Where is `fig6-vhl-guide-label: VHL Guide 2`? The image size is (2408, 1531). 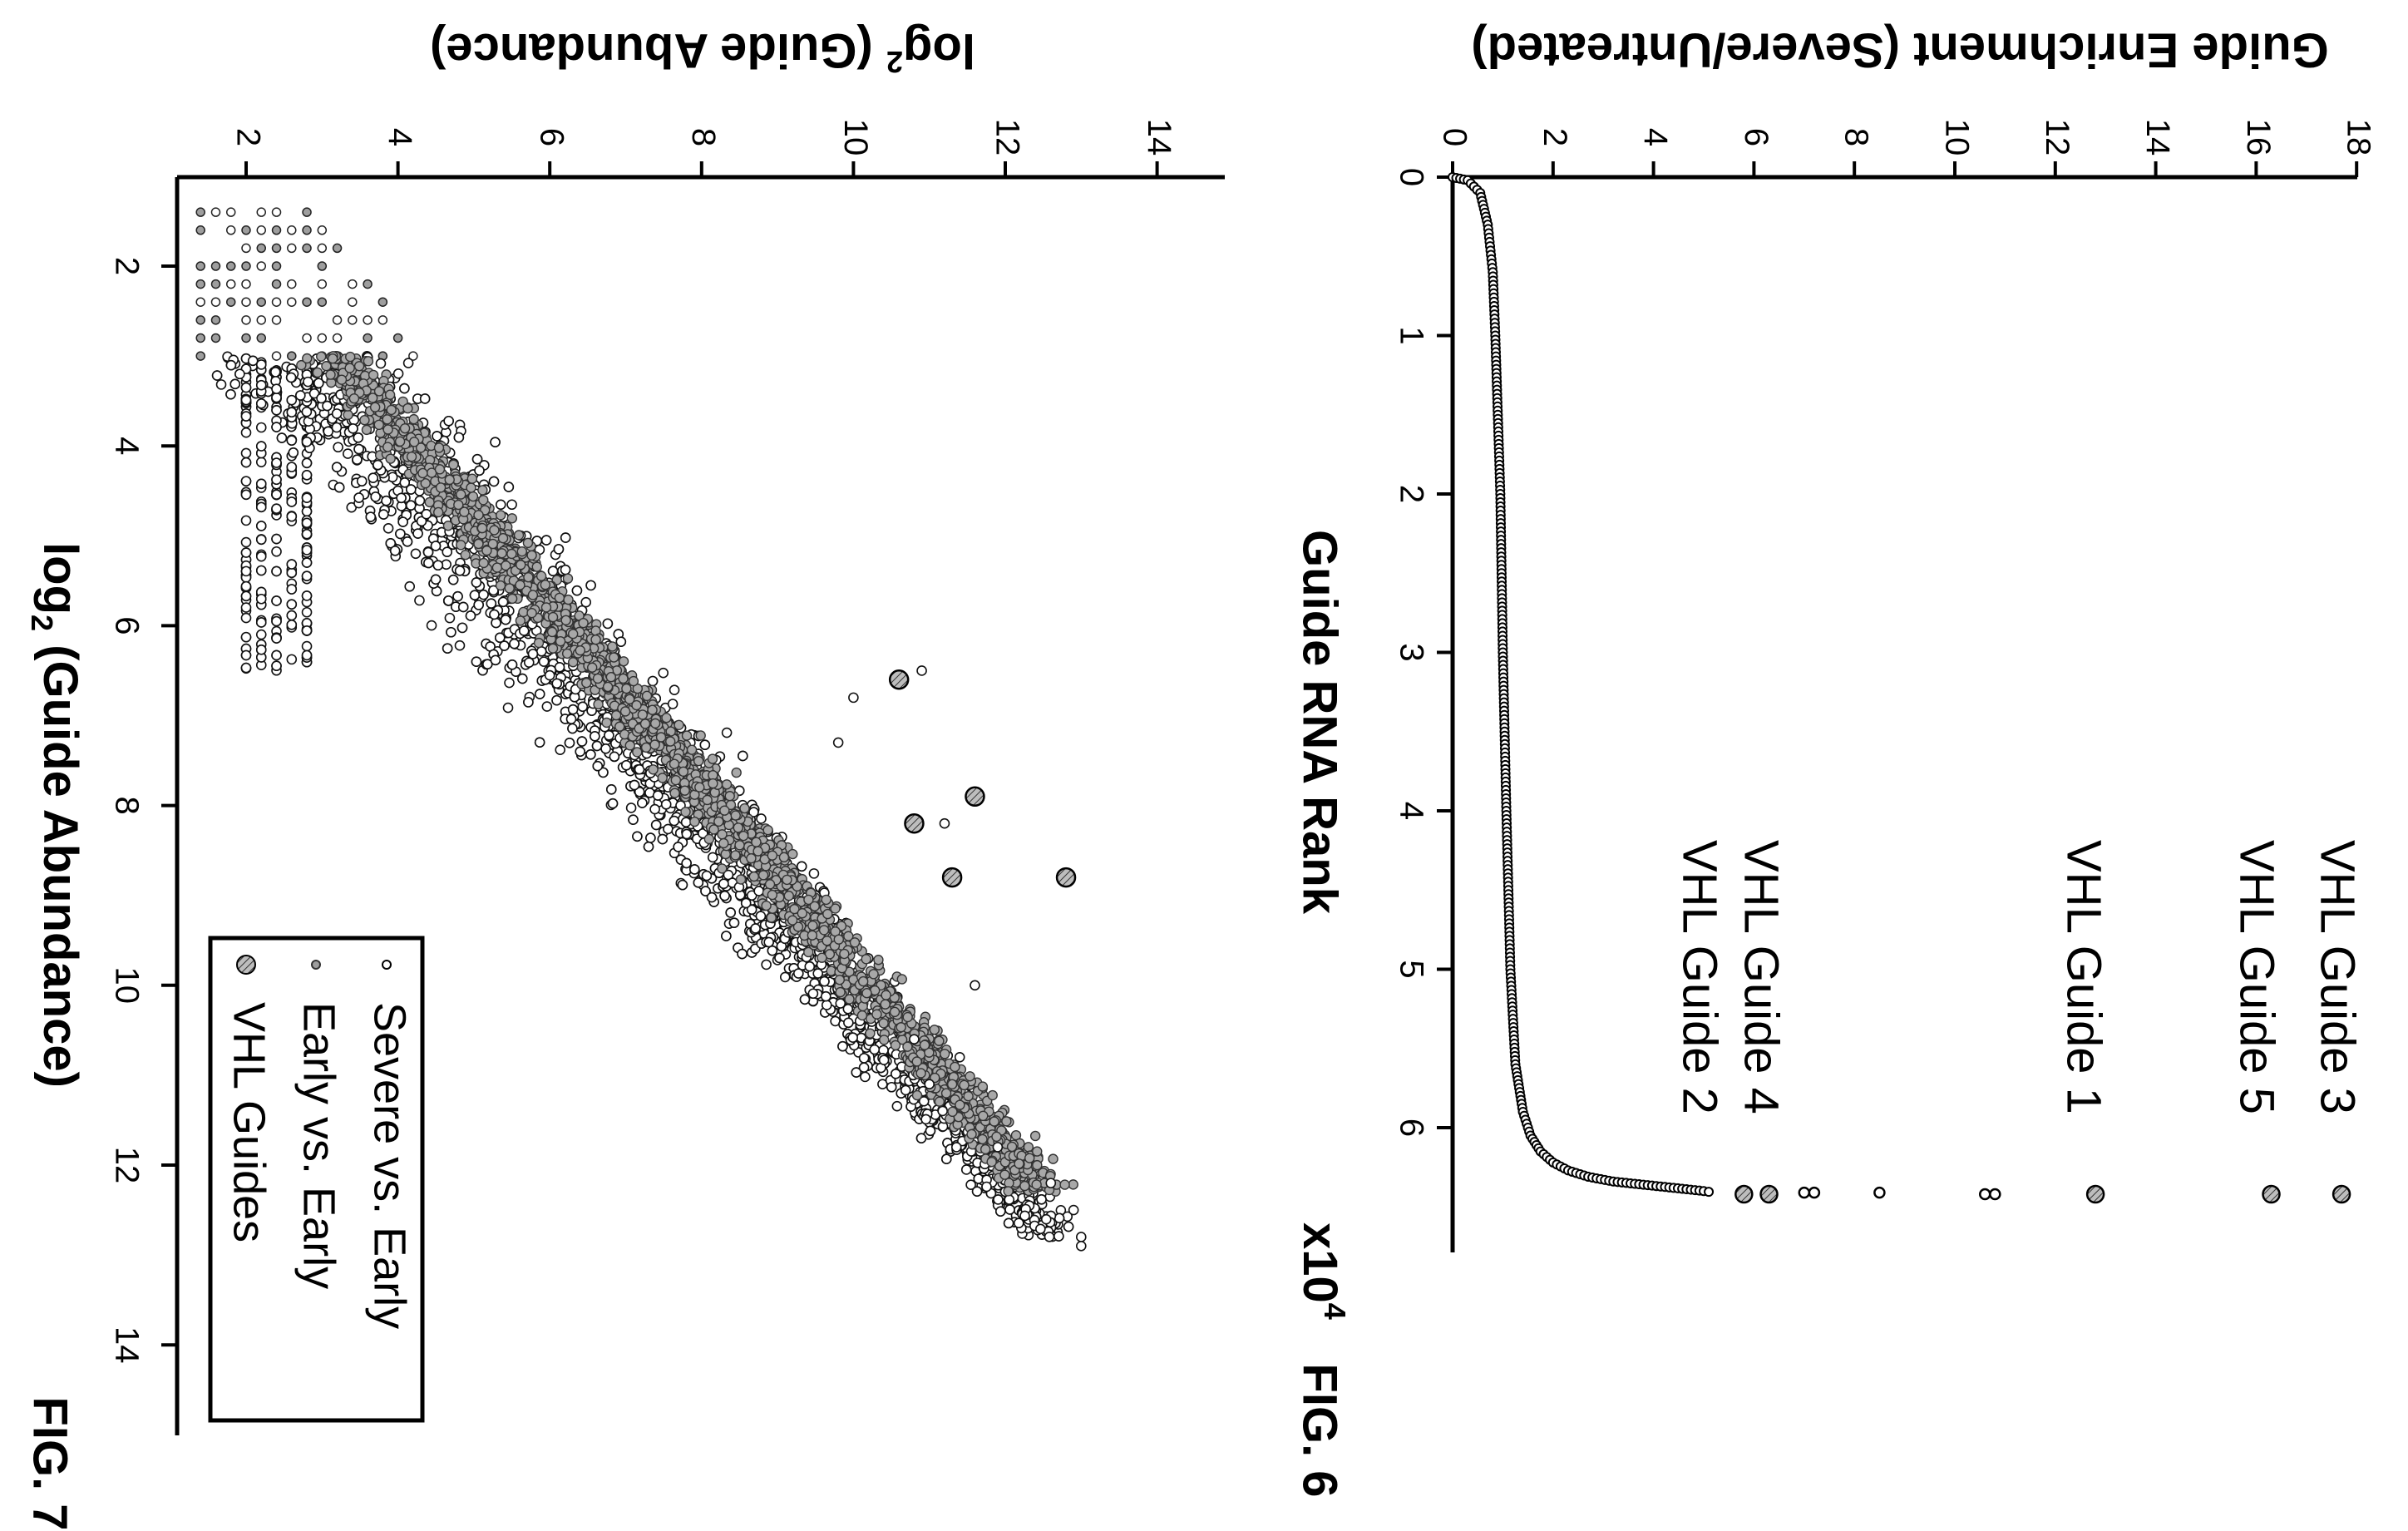 fig6-vhl-guide-label: VHL Guide 2 is located at coordinates (1700, 977).